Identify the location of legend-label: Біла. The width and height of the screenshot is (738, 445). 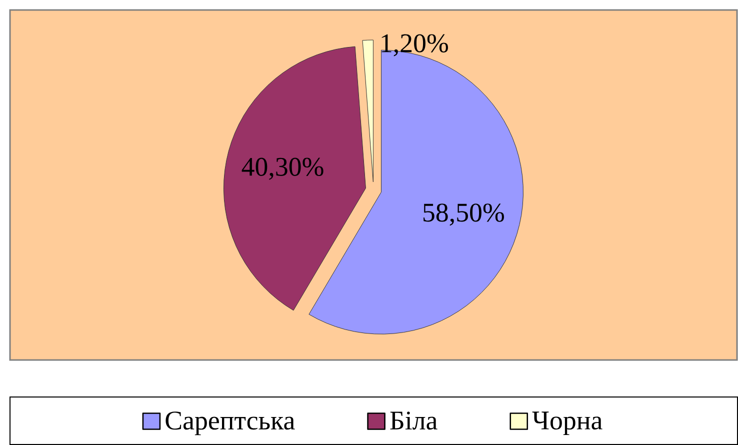
(414, 421).